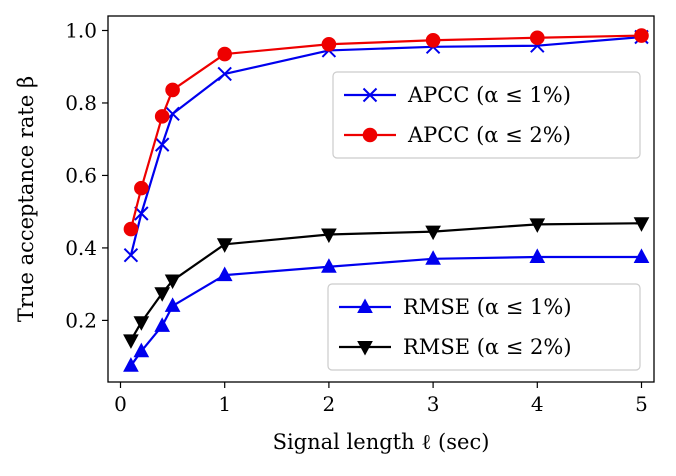 The image size is (676, 476). What do you see at coordinates (329, 404) in the screenshot?
I see `x-tick-label: 2` at bounding box center [329, 404].